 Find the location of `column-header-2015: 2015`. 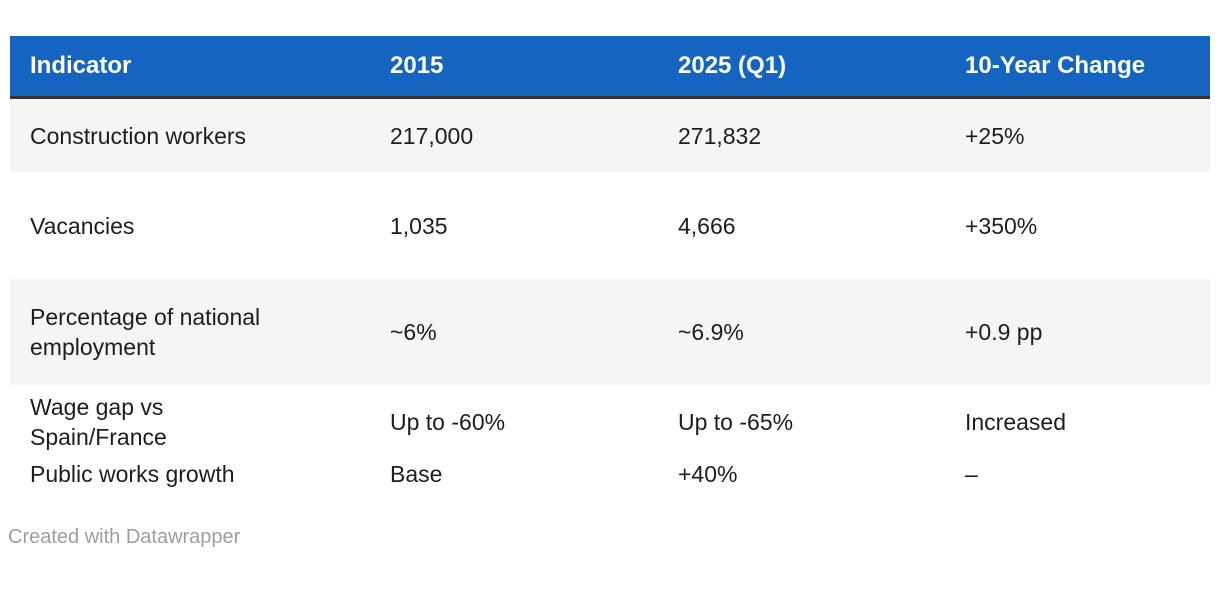

column-header-2015: 2015 is located at coordinates (417, 65).